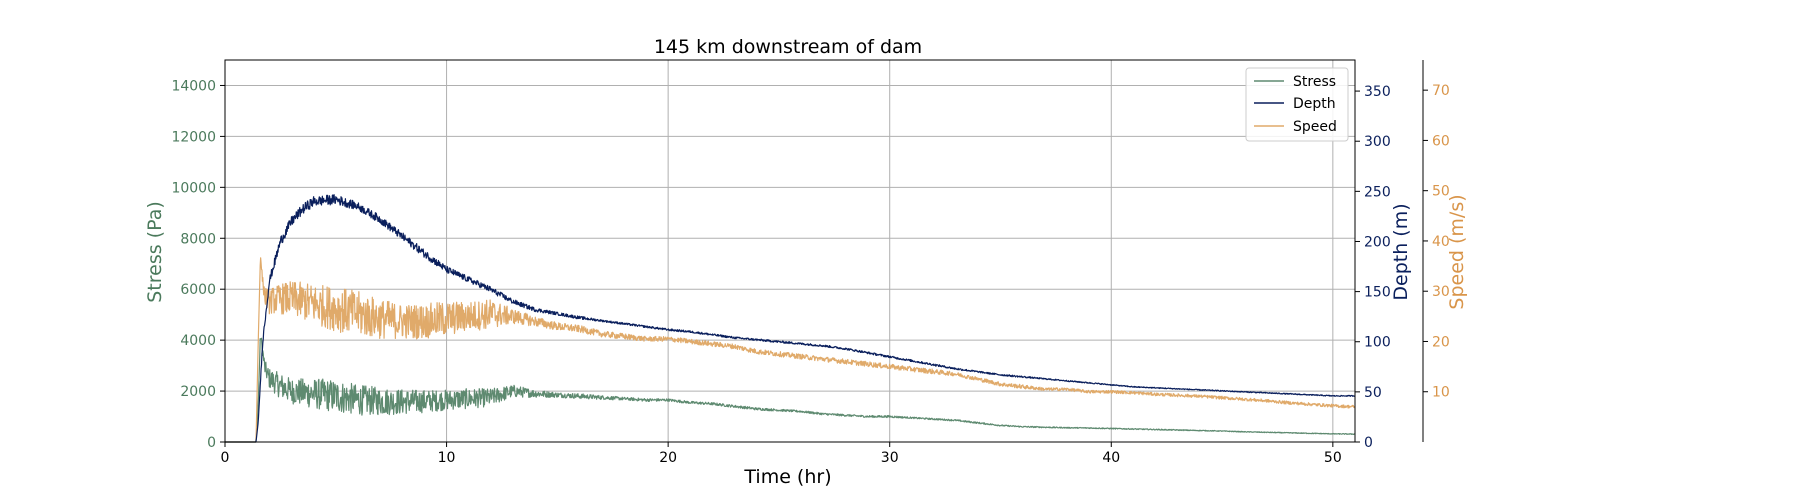 The image size is (1800, 504). Describe the element at coordinates (1377, 242) in the screenshot. I see `depth-tick-label: 200` at that location.